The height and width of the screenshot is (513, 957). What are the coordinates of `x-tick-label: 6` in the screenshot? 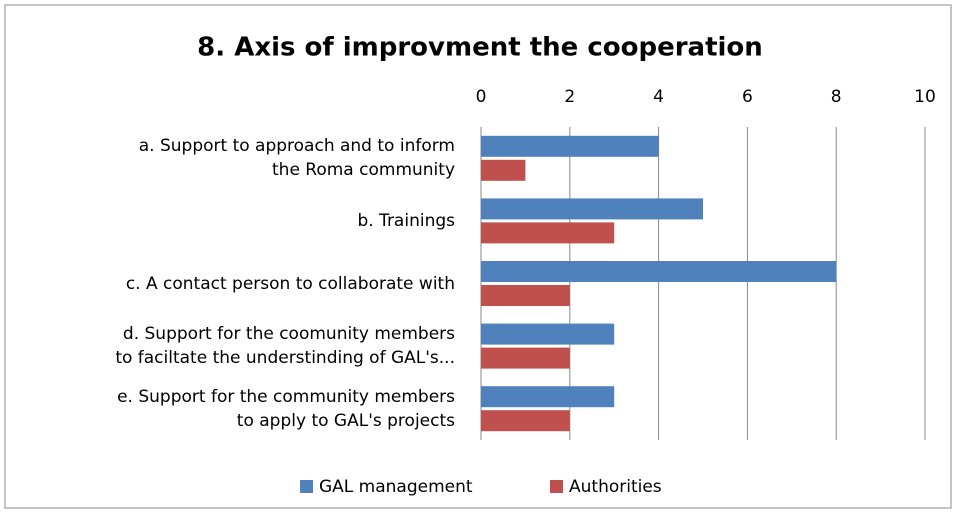 It's located at (747, 97).